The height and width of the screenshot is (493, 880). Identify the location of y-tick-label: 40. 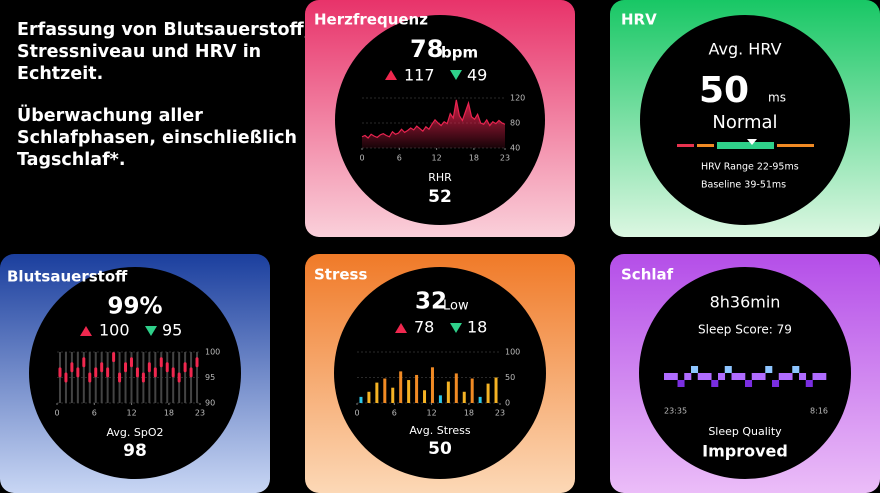
(515, 148).